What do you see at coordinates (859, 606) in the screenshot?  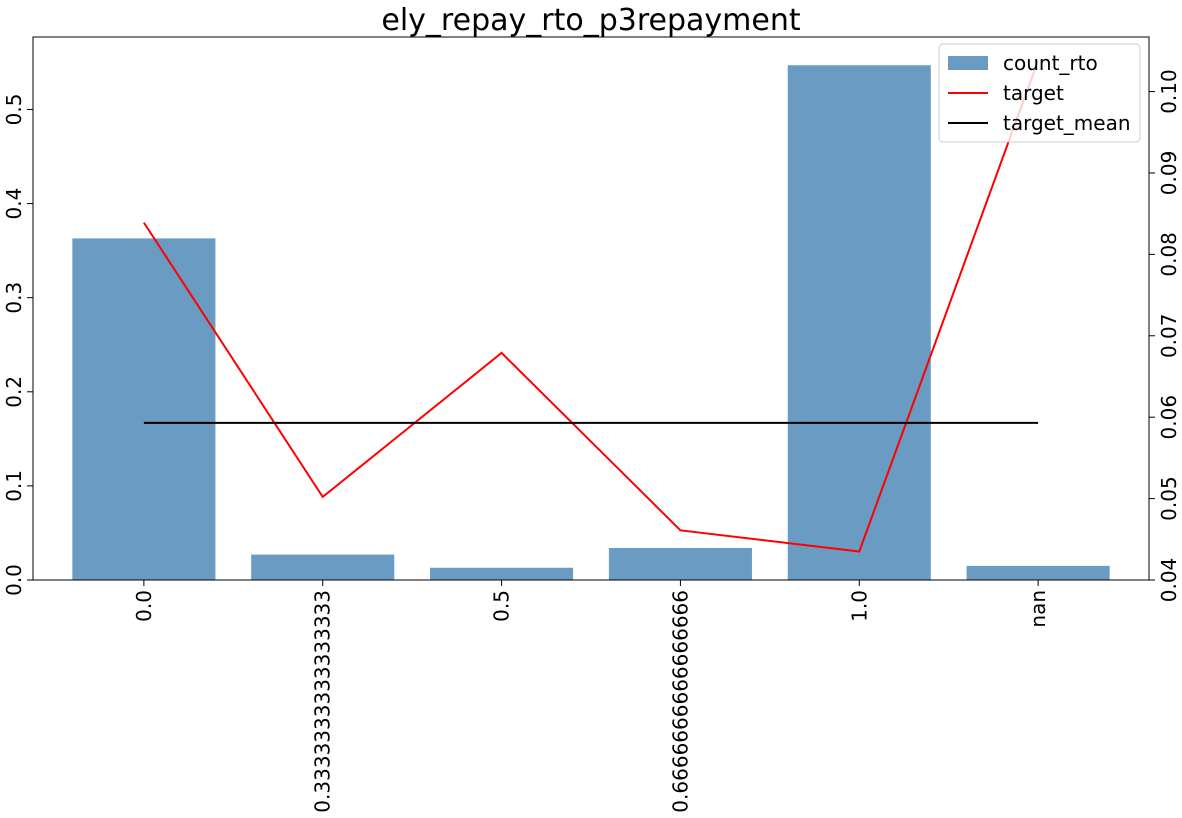 I see `x-tick-label: 1.0` at bounding box center [859, 606].